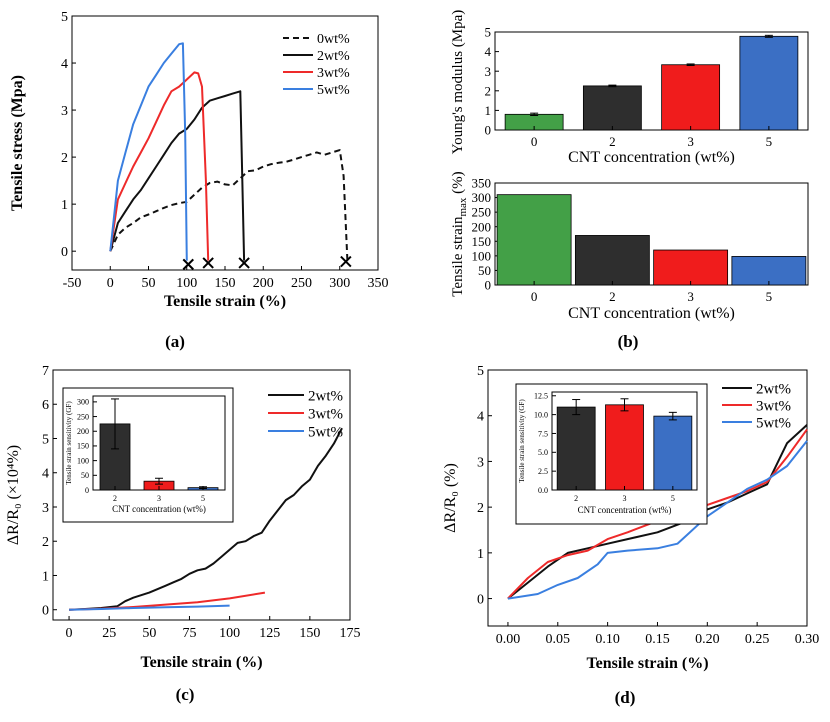  What do you see at coordinates (543, 433) in the screenshot?
I see `y-tick-label: 7.5` at bounding box center [543, 433].